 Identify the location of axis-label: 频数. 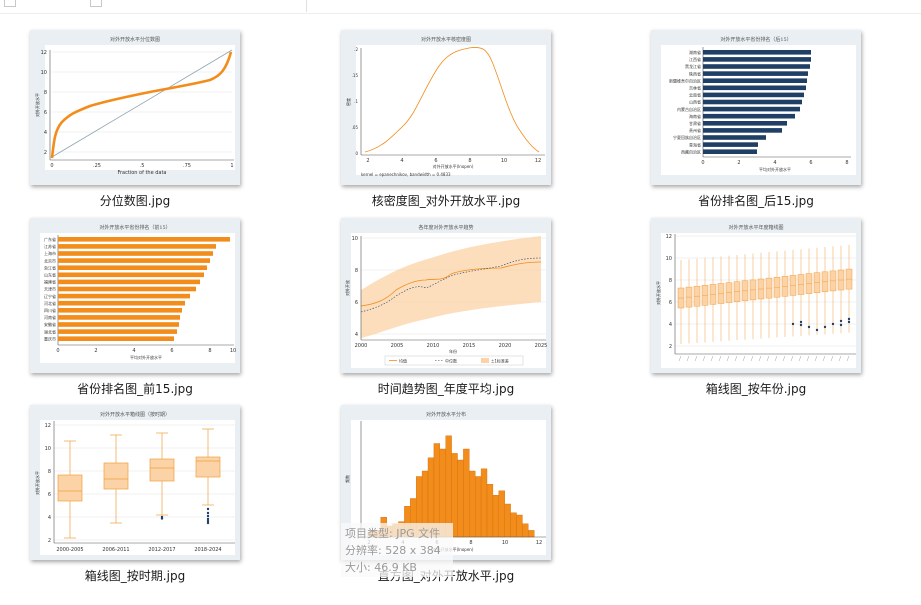
(347, 479).